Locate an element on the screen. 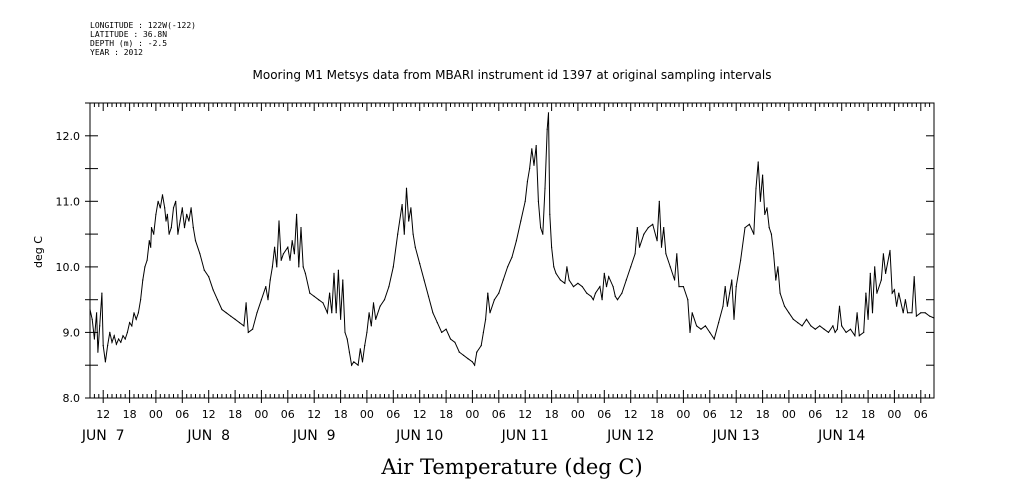 The height and width of the screenshot is (504, 1009). y-tick-label: 8.0 is located at coordinates (72, 398).